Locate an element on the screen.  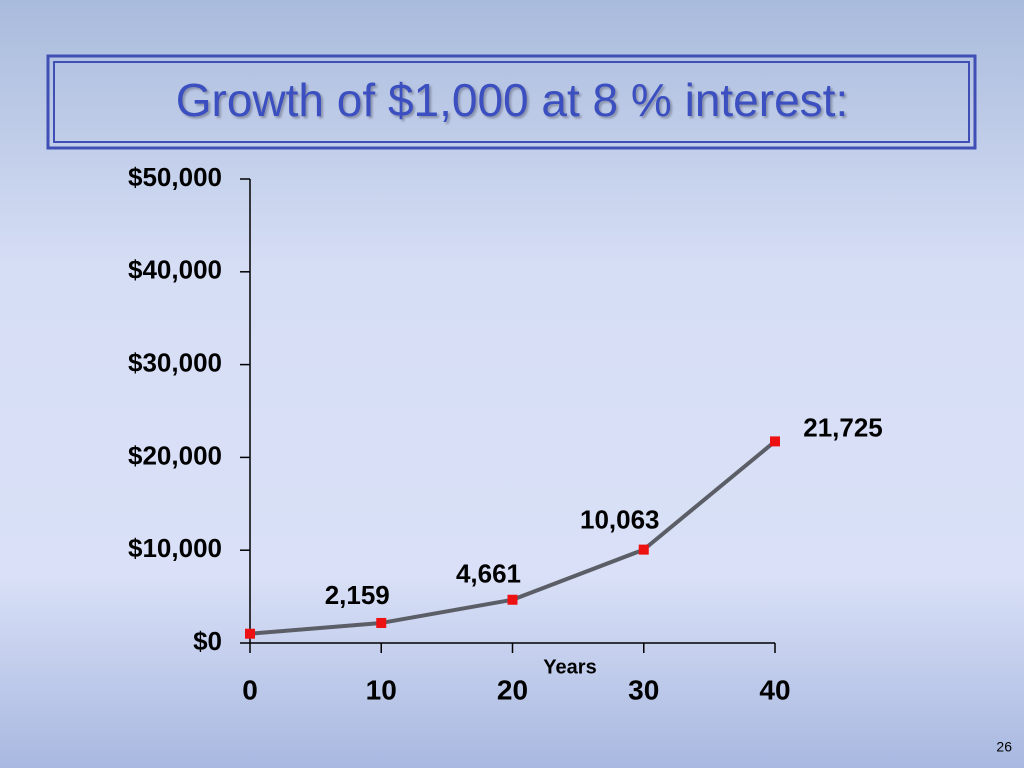
x-tick-label: 10 is located at coordinates (381, 689).